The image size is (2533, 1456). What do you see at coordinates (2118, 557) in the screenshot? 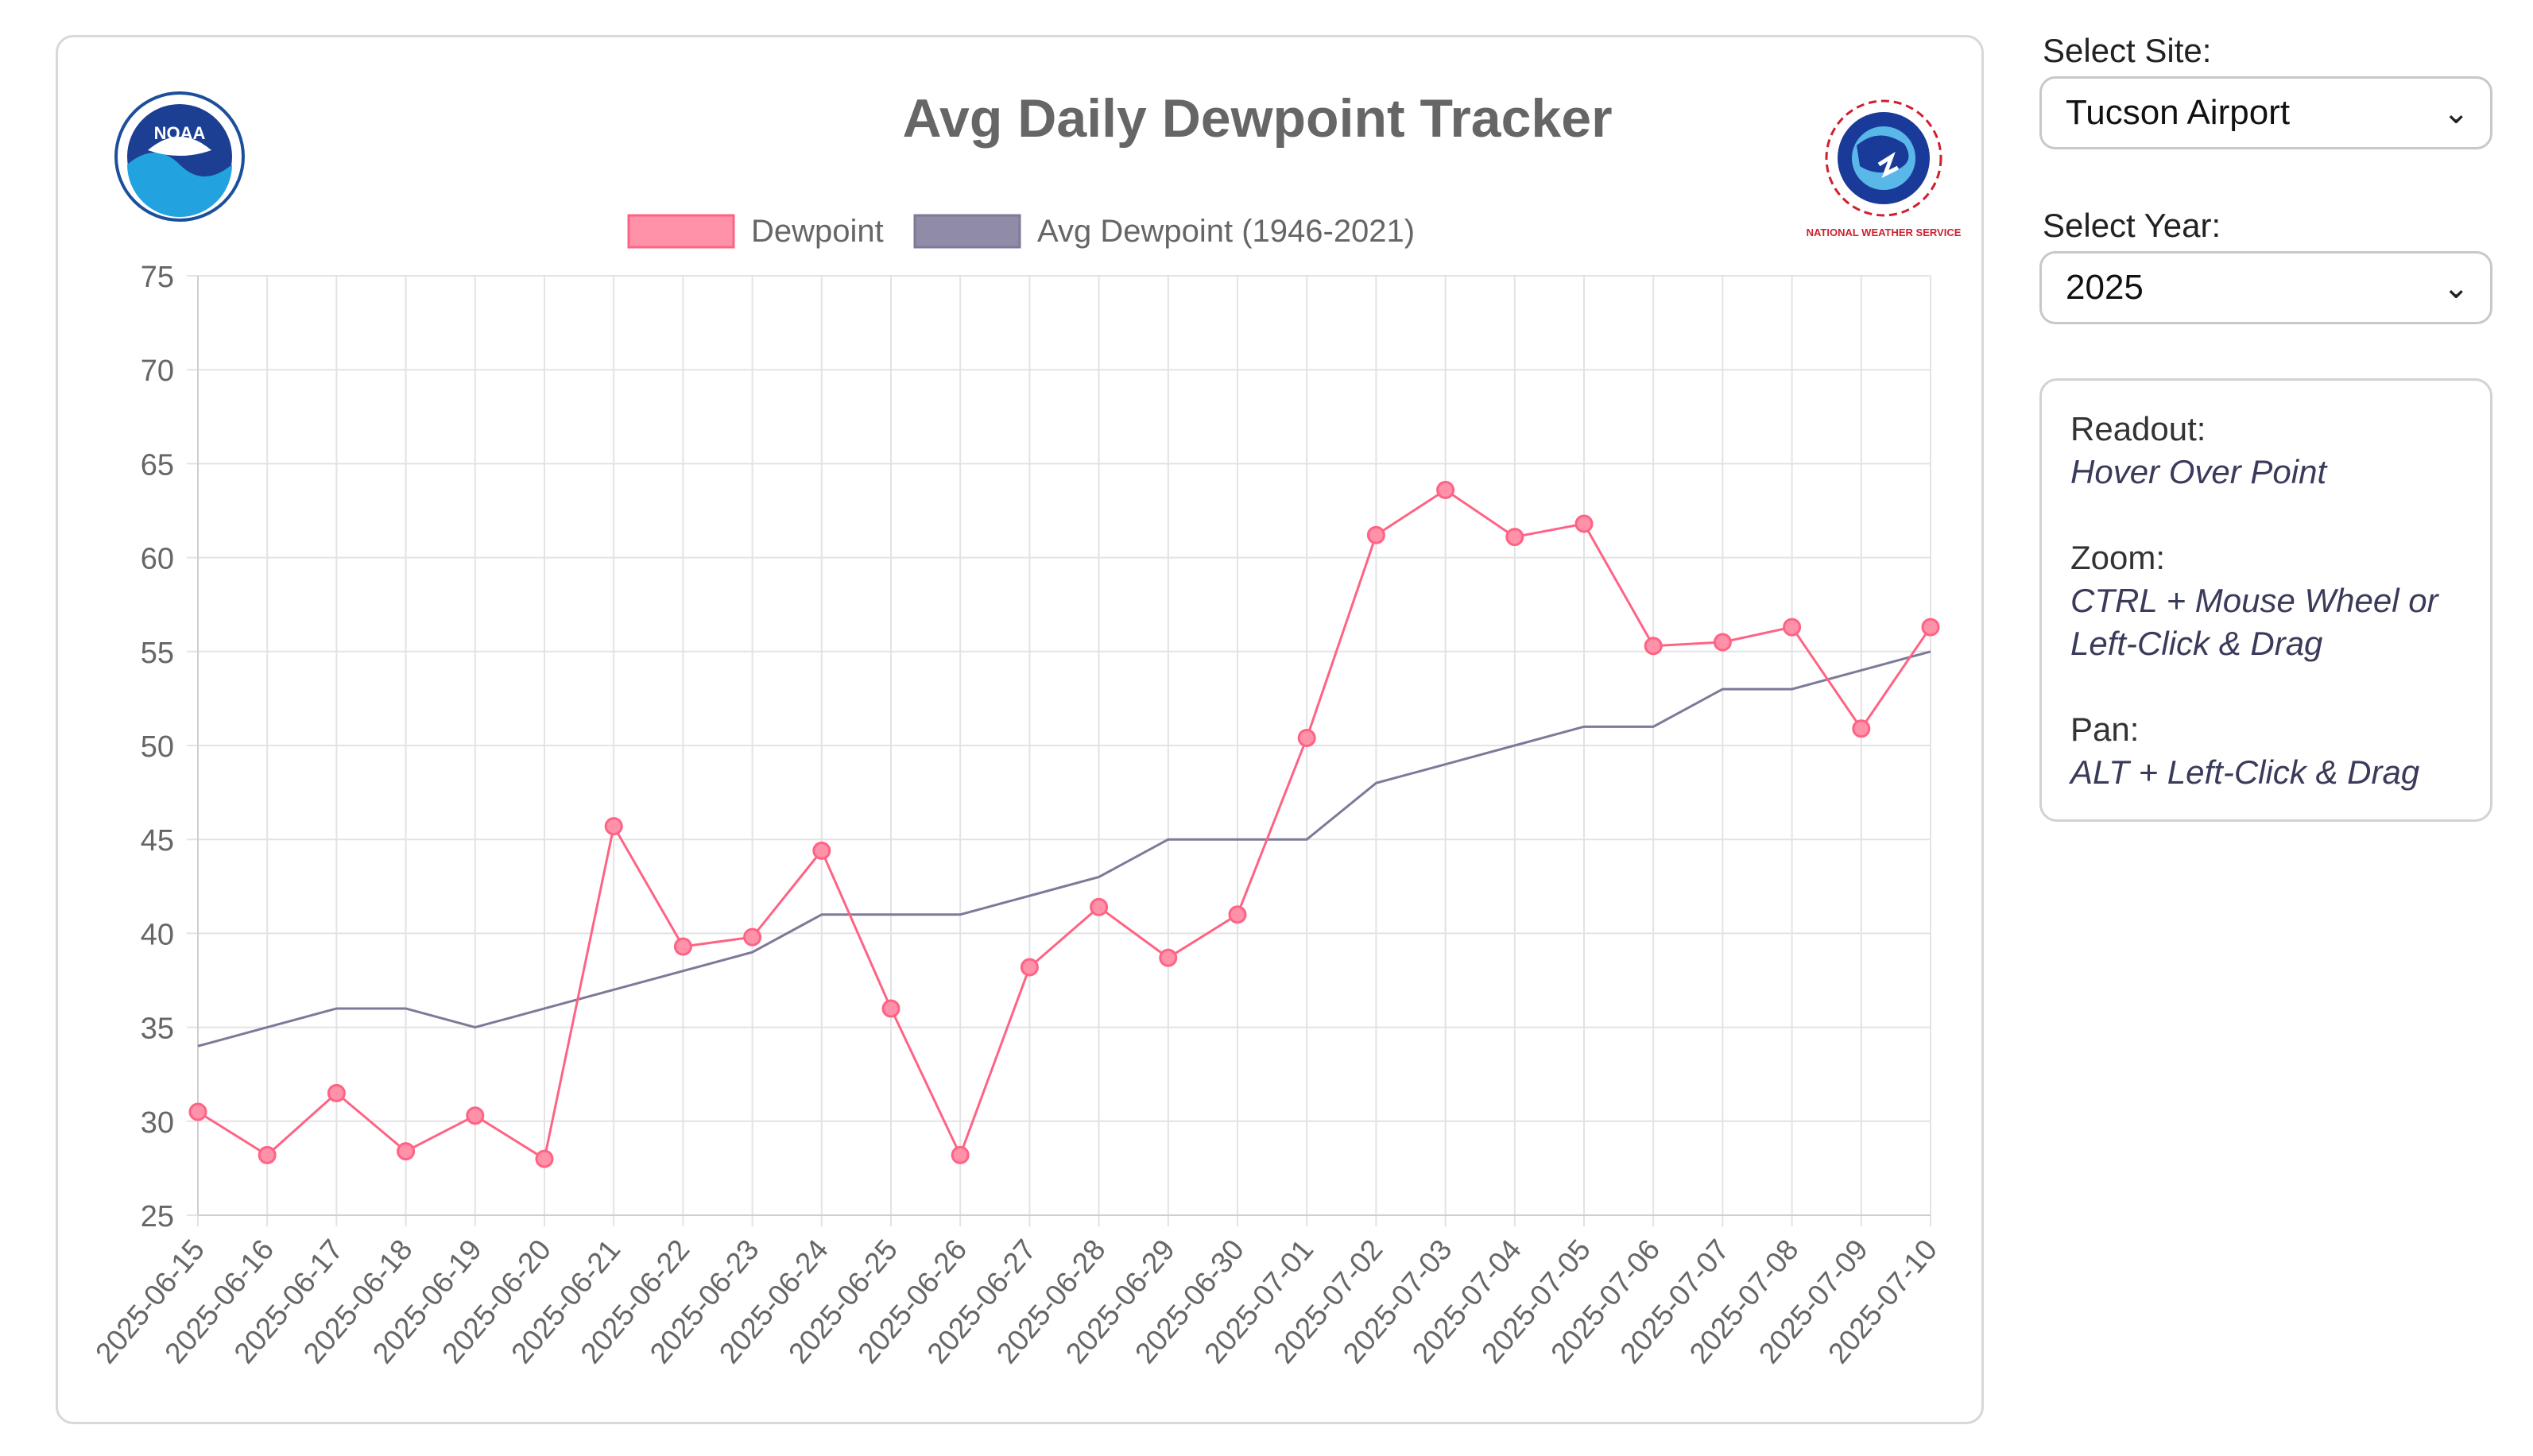
I see `zoom-label: Zoom:` at bounding box center [2118, 557].